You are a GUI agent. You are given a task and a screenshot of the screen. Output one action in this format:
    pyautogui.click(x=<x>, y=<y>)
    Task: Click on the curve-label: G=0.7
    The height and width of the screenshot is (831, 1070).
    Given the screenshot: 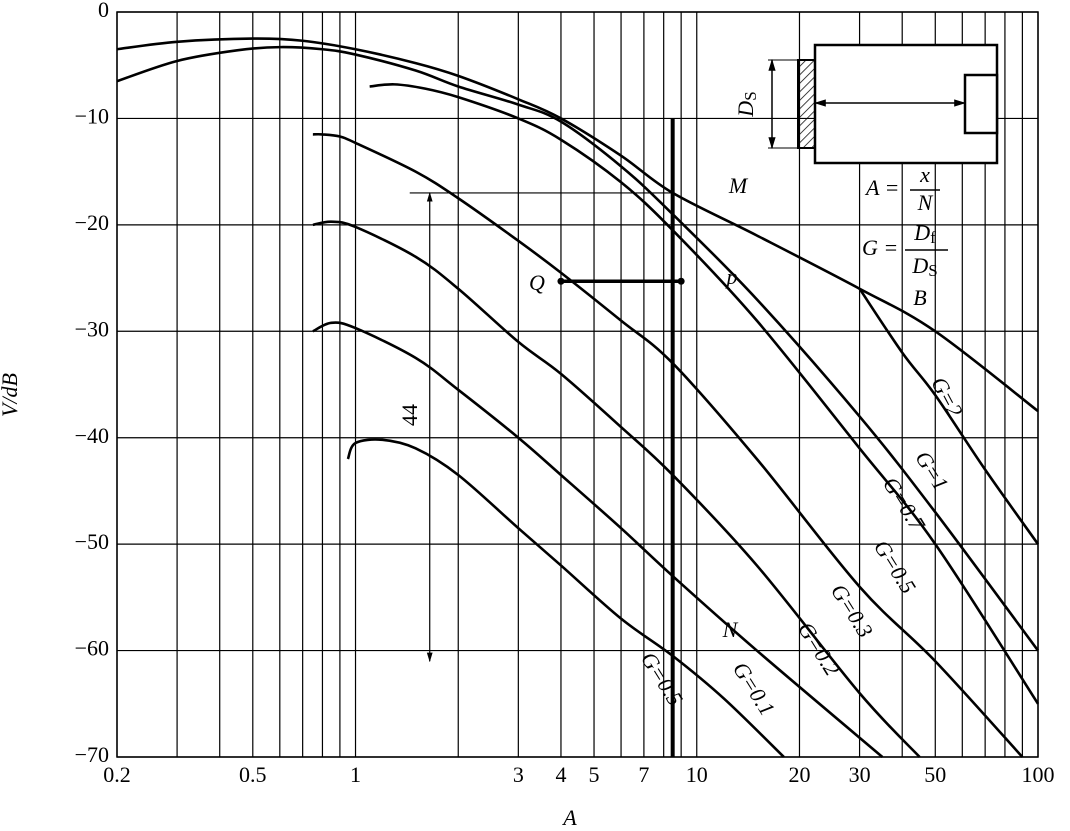 What is the action you would take?
    pyautogui.click(x=904, y=503)
    